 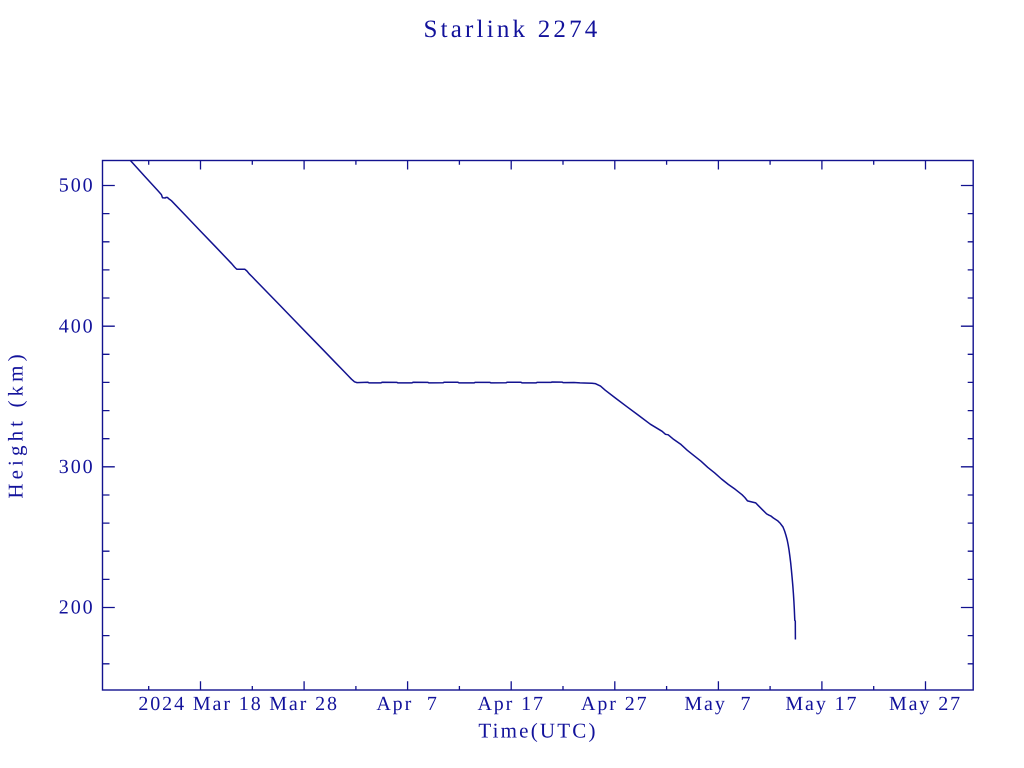 I want to click on svg-text: May 7, so click(x=718, y=704).